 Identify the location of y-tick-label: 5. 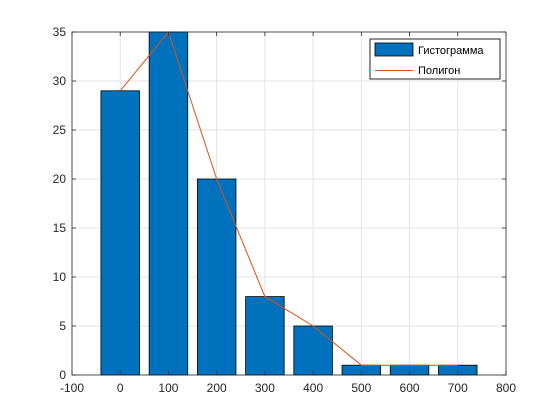
(62, 326).